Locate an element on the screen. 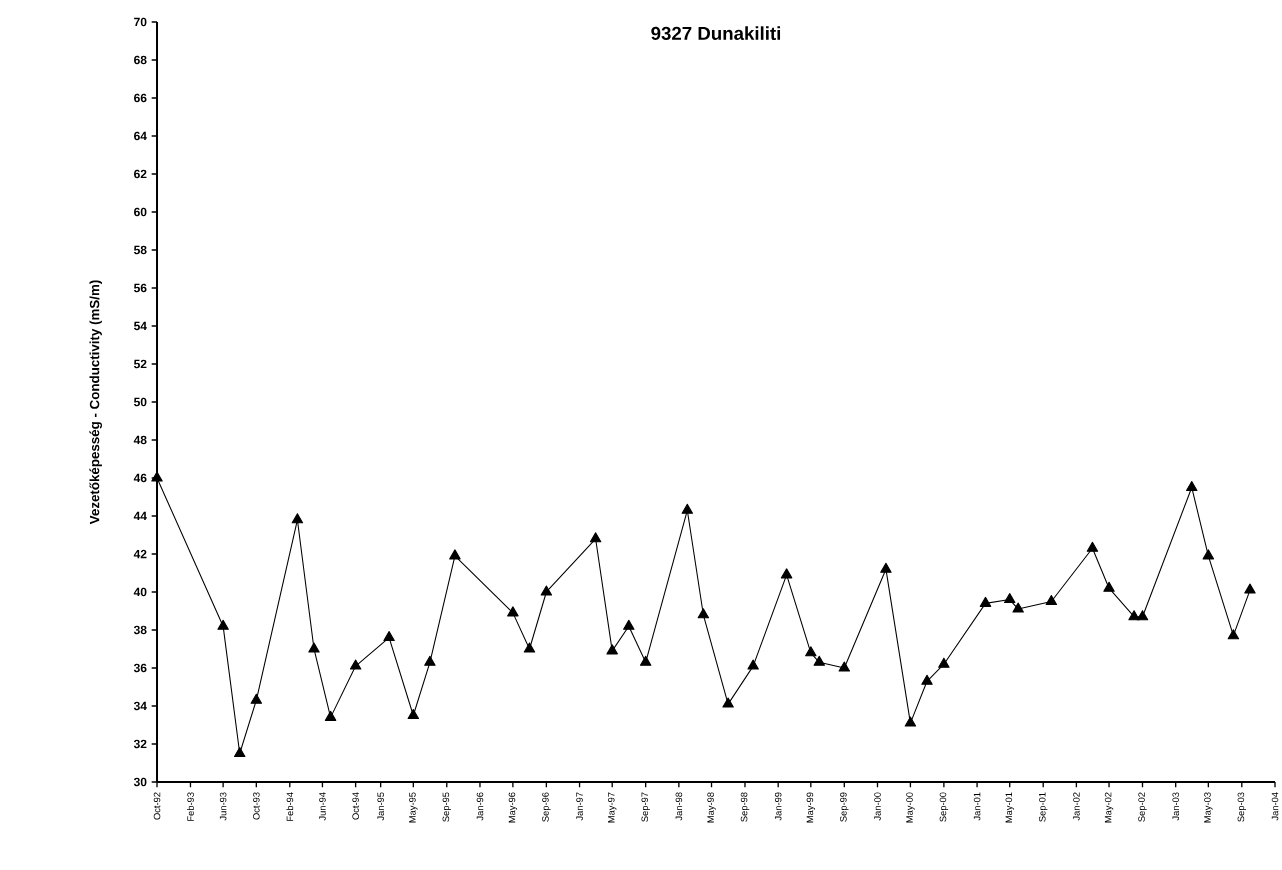 This screenshot has width=1282, height=870. chart-title: 9327 Dunakiliti is located at coordinates (716, 33).